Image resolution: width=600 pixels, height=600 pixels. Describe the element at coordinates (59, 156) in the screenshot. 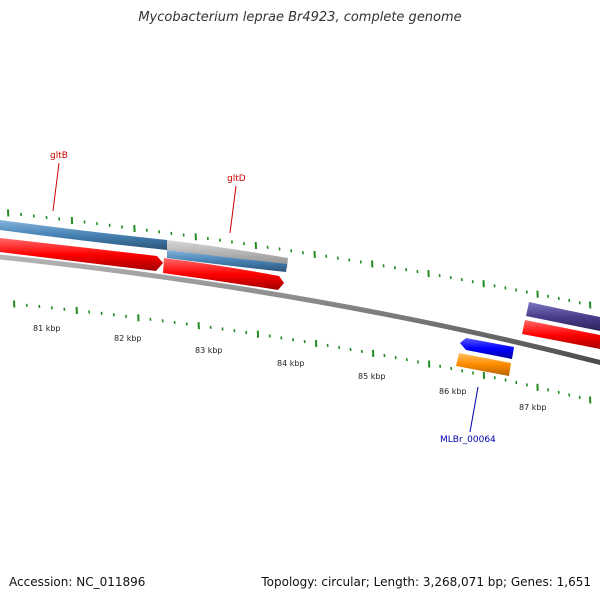

I see `gene-label-gltb: gltB` at that location.